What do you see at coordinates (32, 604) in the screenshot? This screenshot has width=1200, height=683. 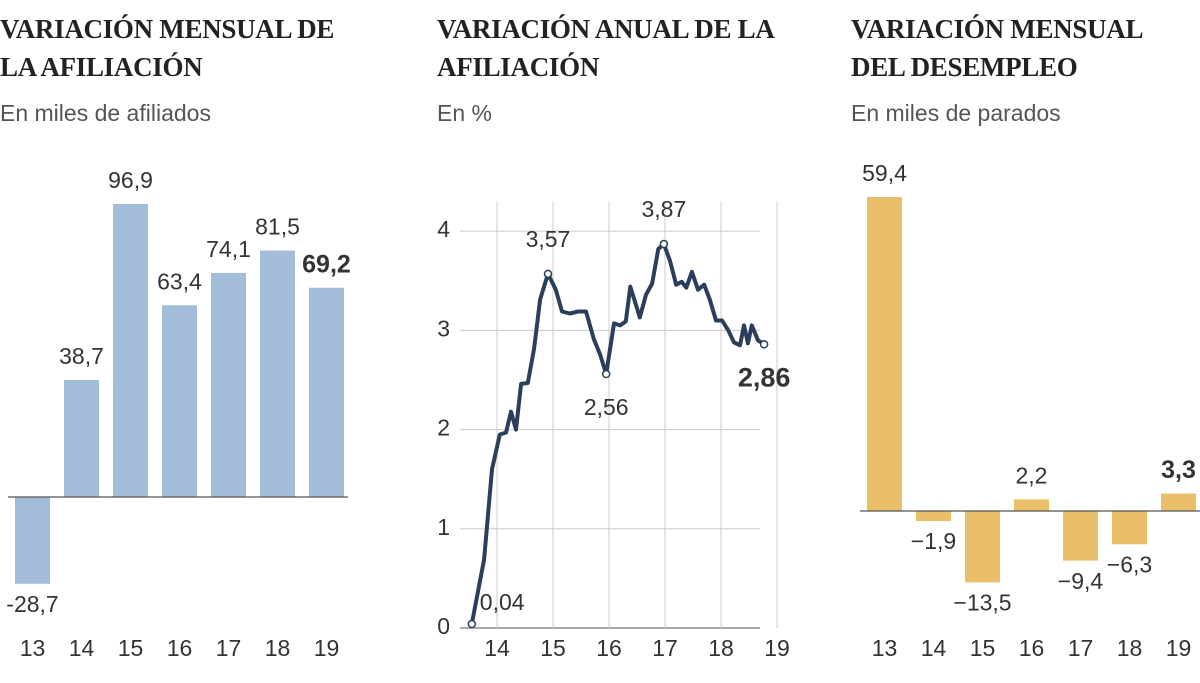 I see `value-label: -28,7` at bounding box center [32, 604].